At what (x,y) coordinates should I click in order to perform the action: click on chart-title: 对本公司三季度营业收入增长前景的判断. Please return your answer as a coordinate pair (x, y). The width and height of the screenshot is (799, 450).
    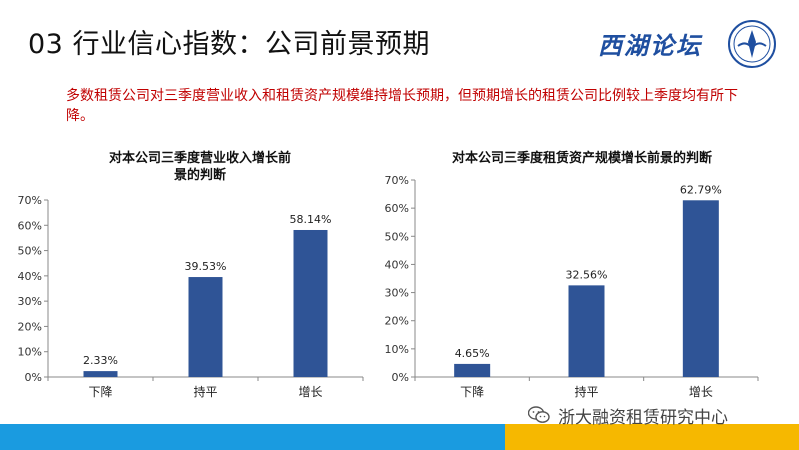
    Looking at the image, I should click on (200, 166).